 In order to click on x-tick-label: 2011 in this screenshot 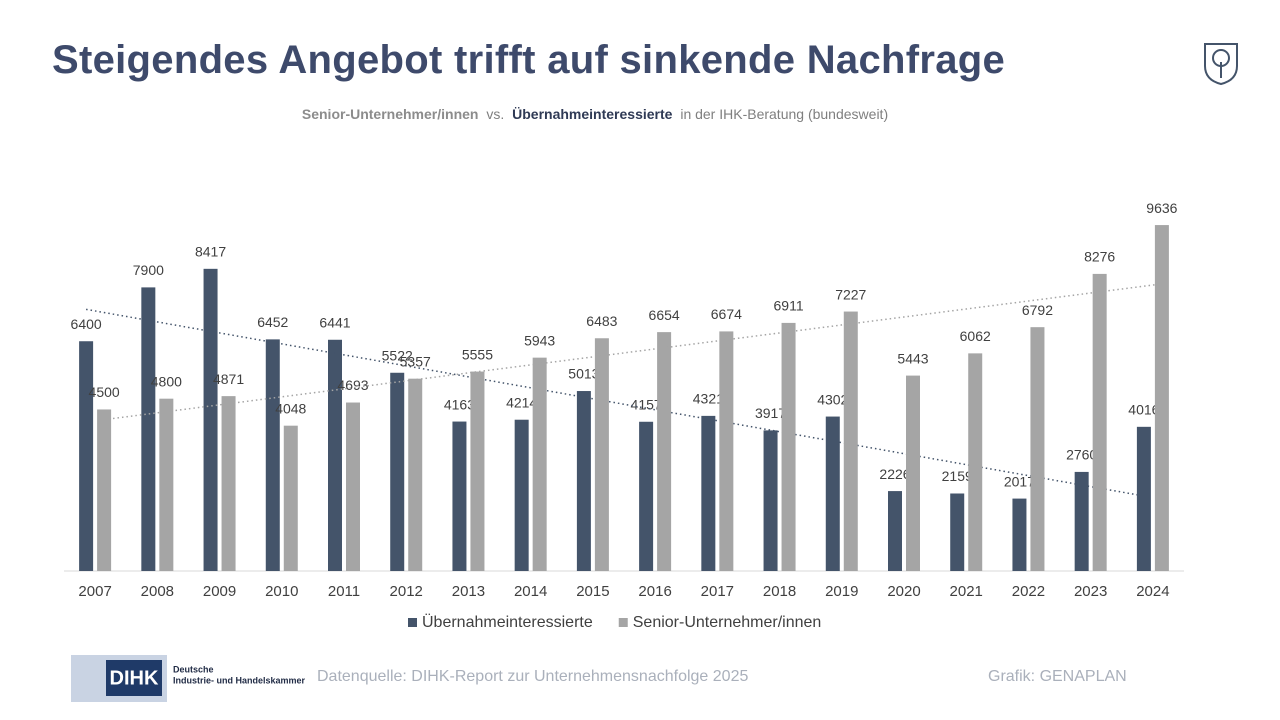, I will do `click(344, 591)`.